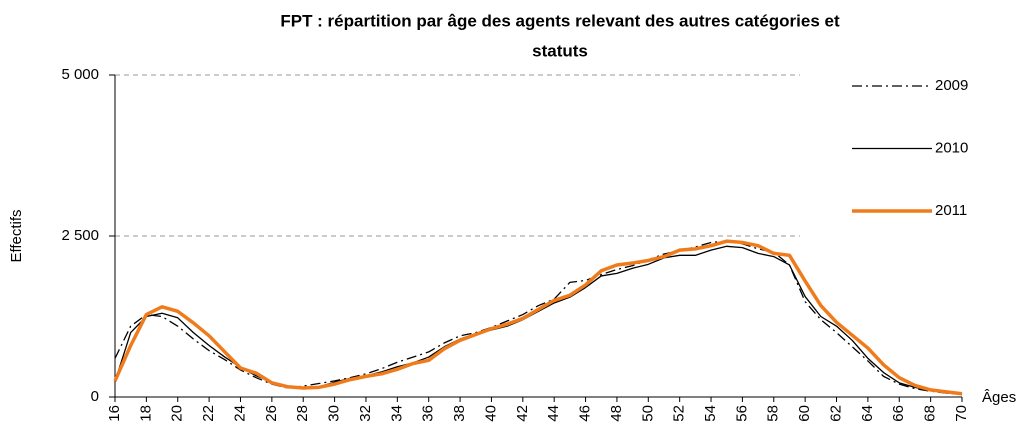 Image resolution: width=1031 pixels, height=439 pixels. Describe the element at coordinates (999, 397) in the screenshot. I see `x-axis-label: Âges` at that location.